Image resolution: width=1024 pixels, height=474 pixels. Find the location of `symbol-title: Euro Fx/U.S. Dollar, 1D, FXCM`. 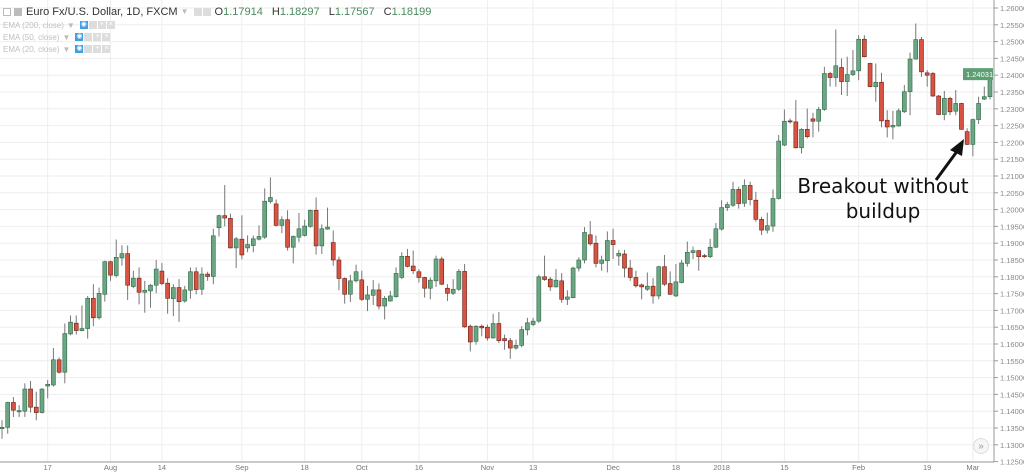

symbol-title: Euro Fx/U.S. Dollar, 1D, FXCM is located at coordinates (102, 11).